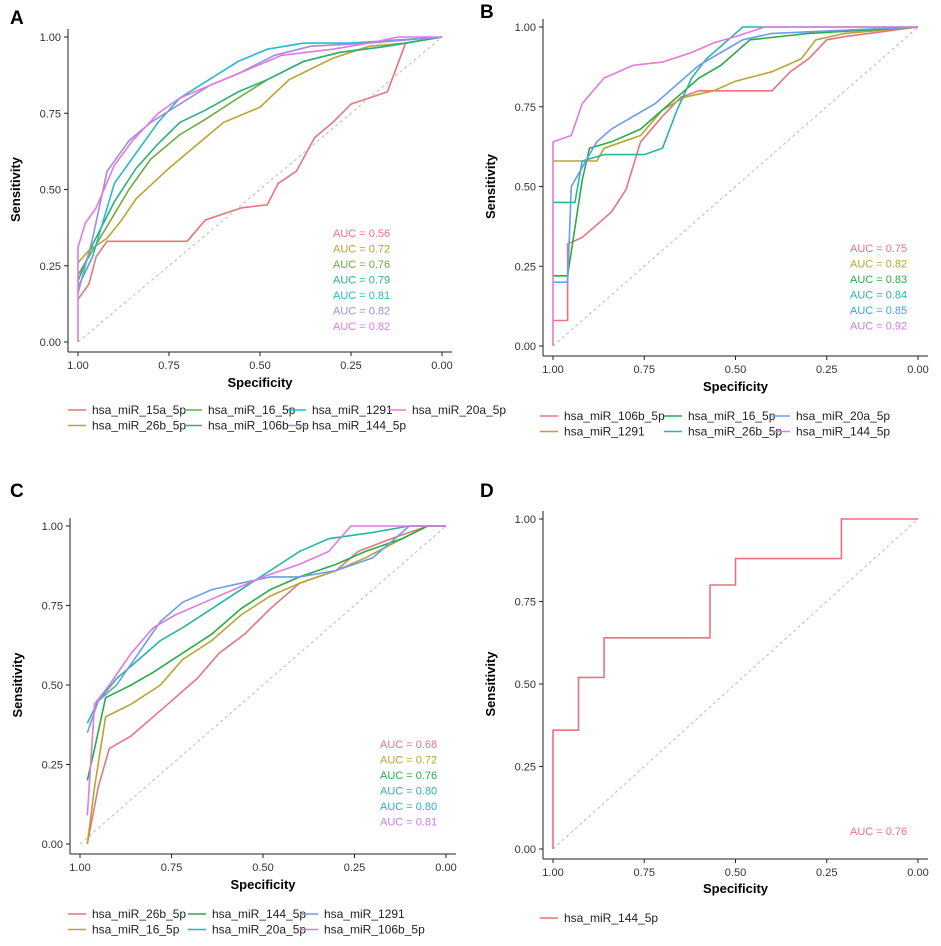  What do you see at coordinates (878, 311) in the screenshot?
I see `auc-label: AUC = 0.85` at bounding box center [878, 311].